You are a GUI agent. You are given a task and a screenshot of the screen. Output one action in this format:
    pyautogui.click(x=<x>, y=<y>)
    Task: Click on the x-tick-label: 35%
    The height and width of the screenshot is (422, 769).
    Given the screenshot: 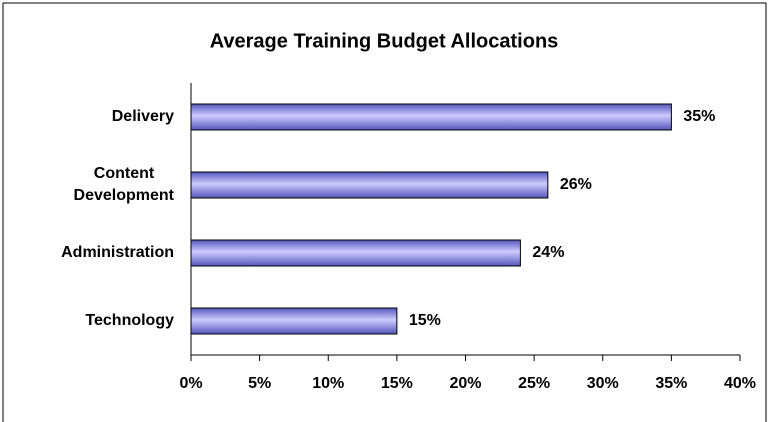 What is the action you would take?
    pyautogui.click(x=671, y=383)
    